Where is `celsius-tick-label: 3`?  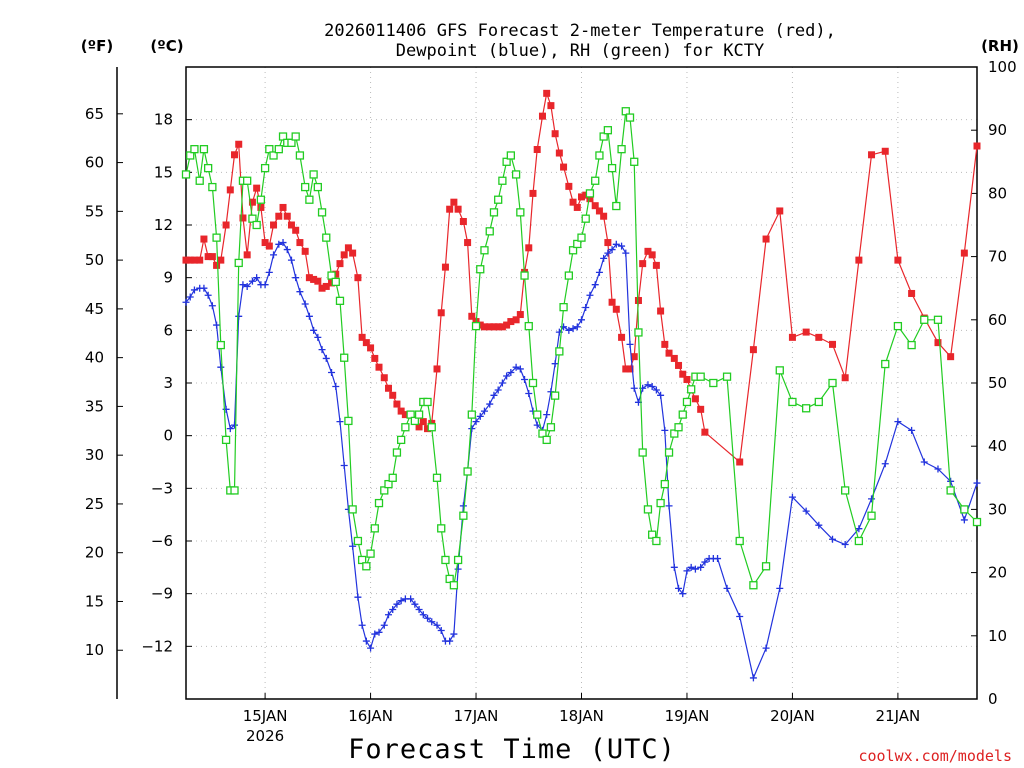 celsius-tick-label: 3 is located at coordinates (168, 383).